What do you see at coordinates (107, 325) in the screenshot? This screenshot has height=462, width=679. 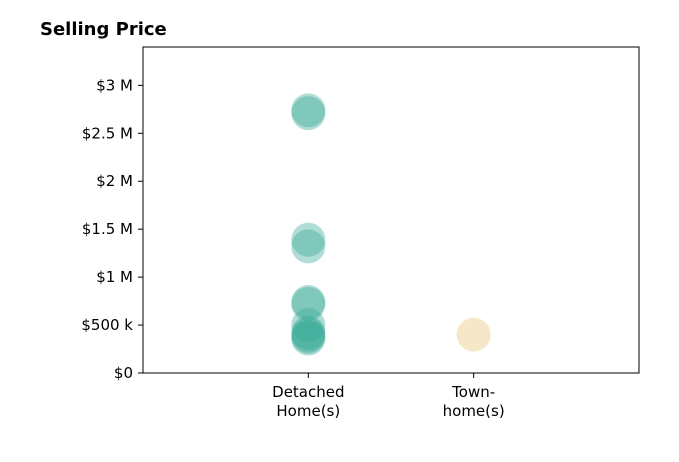 I see `y-tick-label-1: $500 k` at bounding box center [107, 325].